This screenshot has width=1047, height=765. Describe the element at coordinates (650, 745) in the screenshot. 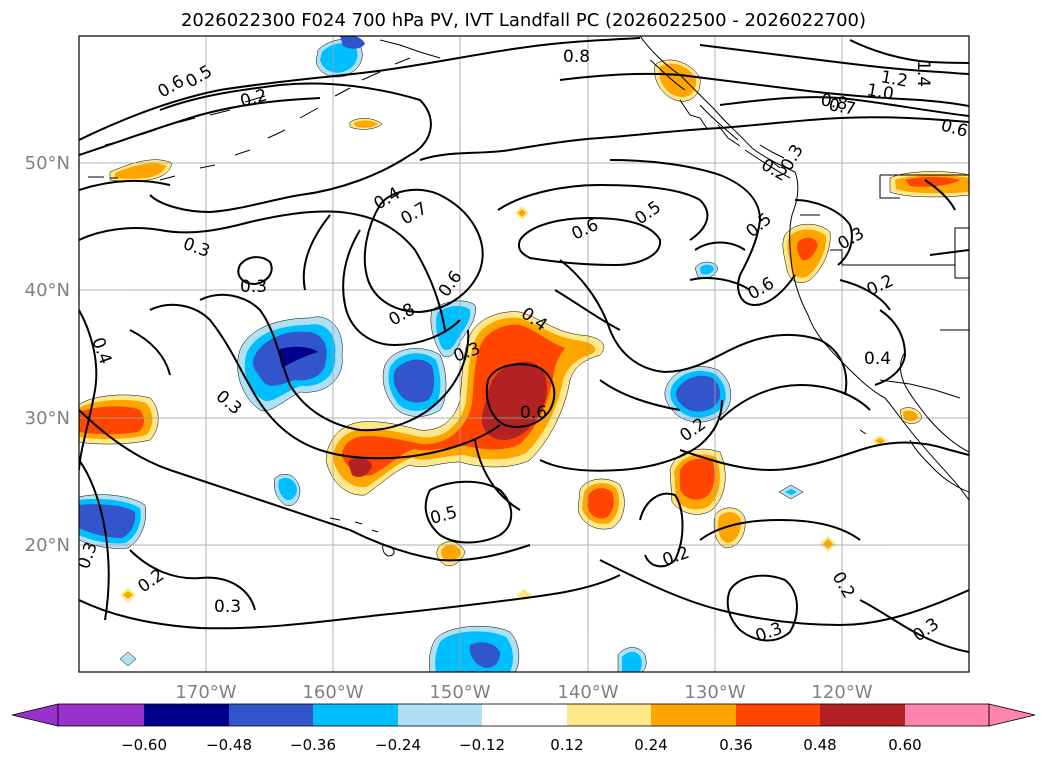

I see `colorbar-tick: 0.24` at that location.